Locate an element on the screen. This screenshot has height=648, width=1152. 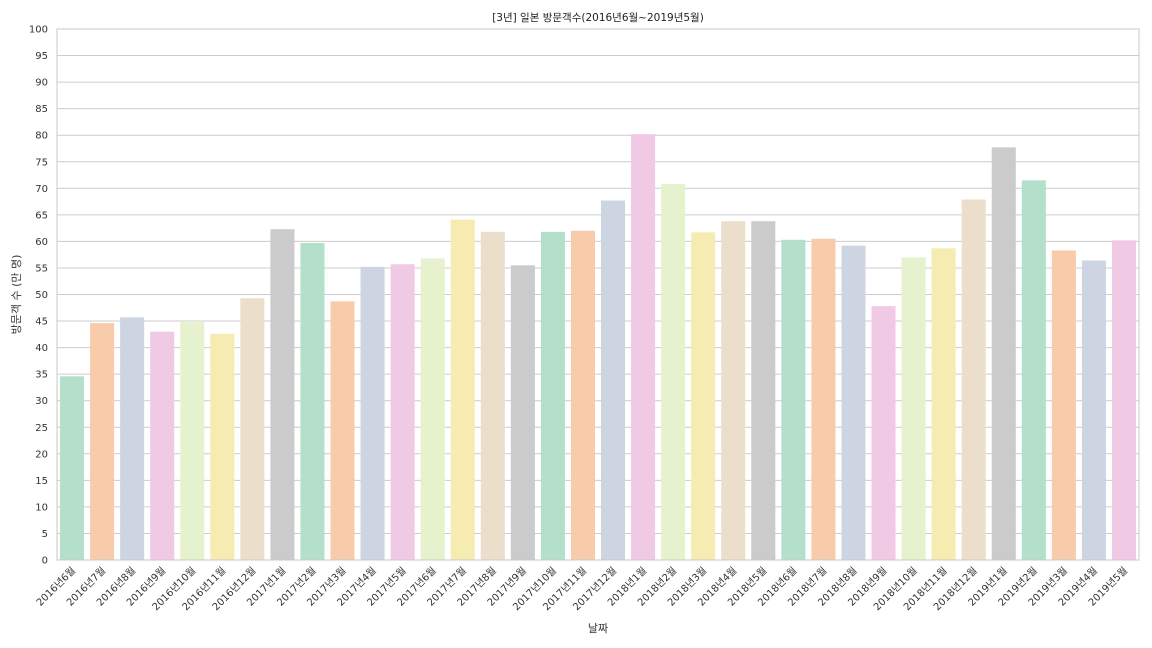
y-tick-label: 75 is located at coordinates (41, 162).